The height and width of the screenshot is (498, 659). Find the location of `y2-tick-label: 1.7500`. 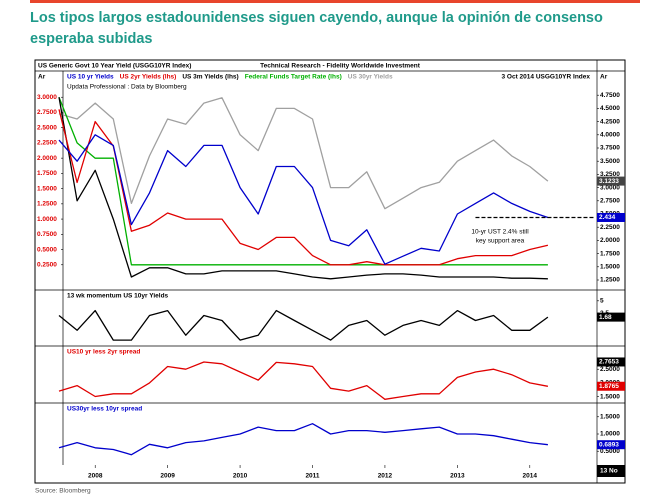

y2-tick-label: 1.7500 is located at coordinates (610, 253).